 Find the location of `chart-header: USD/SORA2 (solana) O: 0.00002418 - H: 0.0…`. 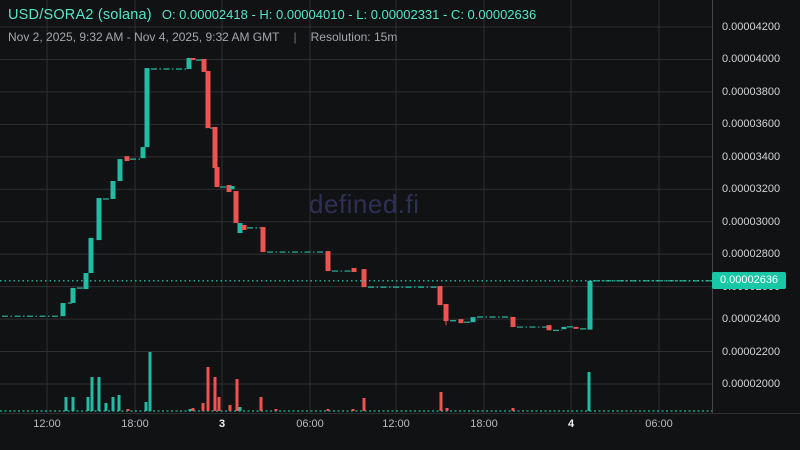

chart-header: USD/SORA2 (solana) O: 0.00002418 - H: 0.0… is located at coordinates (272, 25).